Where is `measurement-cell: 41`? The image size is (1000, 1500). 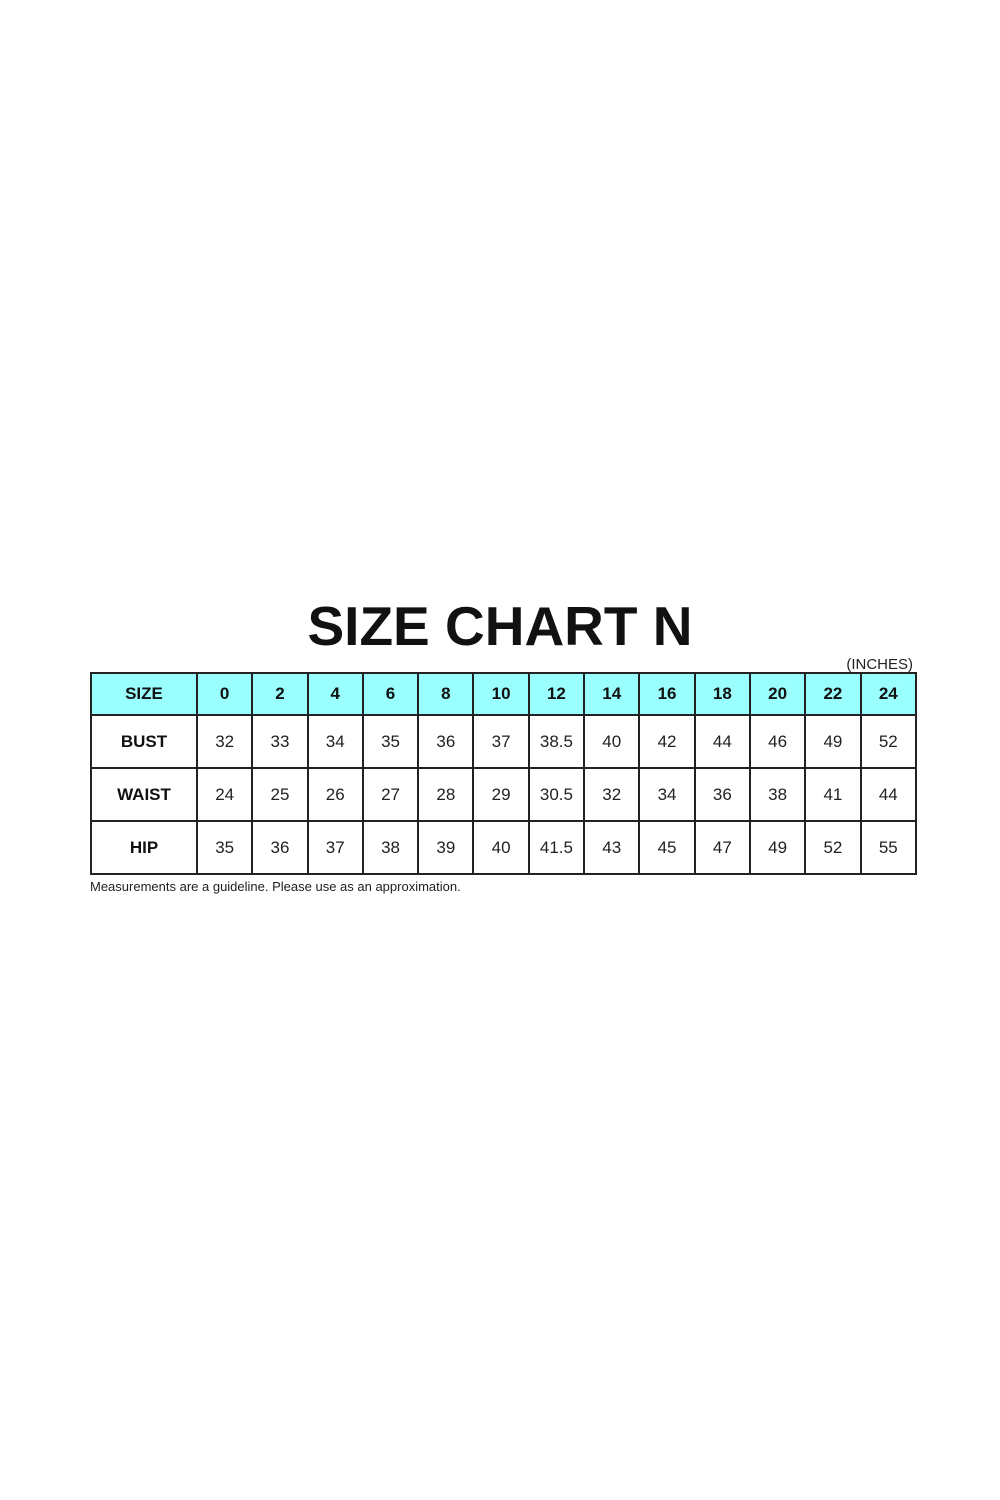
measurement-cell: 41 is located at coordinates (833, 794).